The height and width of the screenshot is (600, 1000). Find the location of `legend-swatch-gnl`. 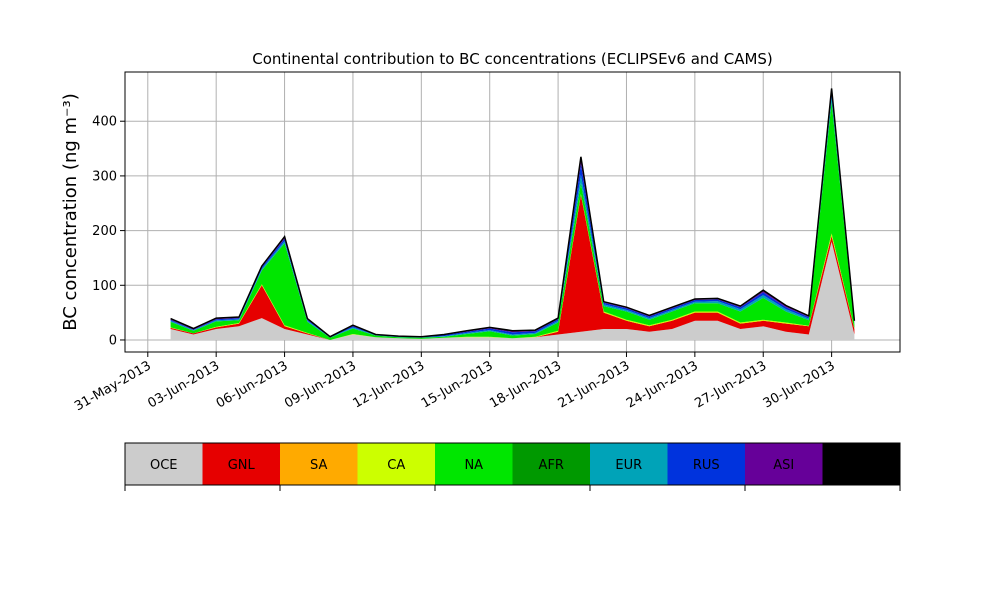

legend-swatch-gnl is located at coordinates (241, 464).